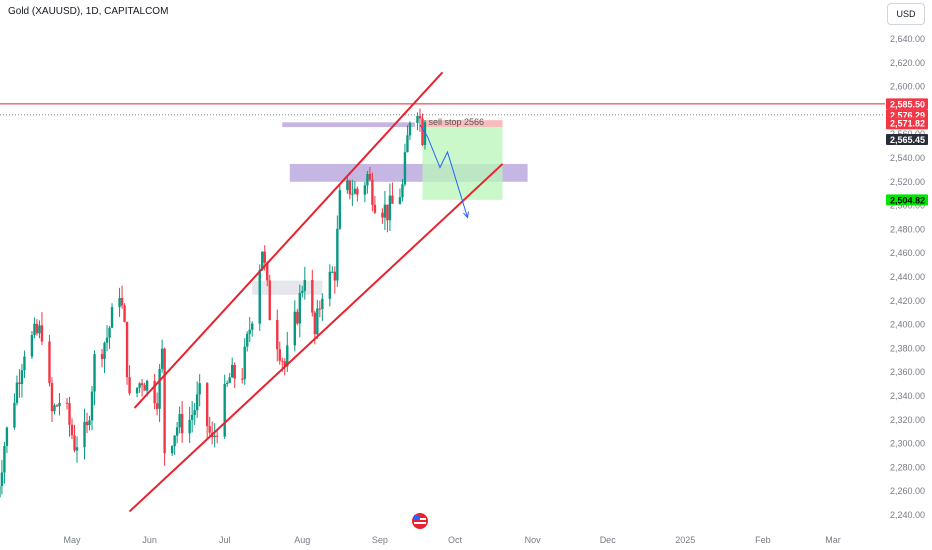  I want to click on time-tick-label: May, so click(72, 540).